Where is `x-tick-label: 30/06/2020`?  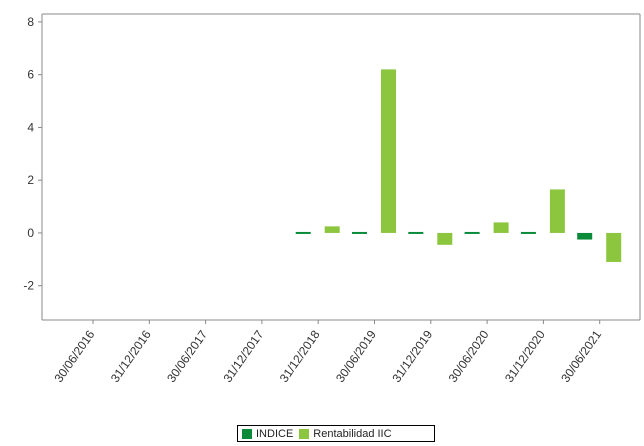
x-tick-label: 30/06/2020 is located at coordinates (469, 355).